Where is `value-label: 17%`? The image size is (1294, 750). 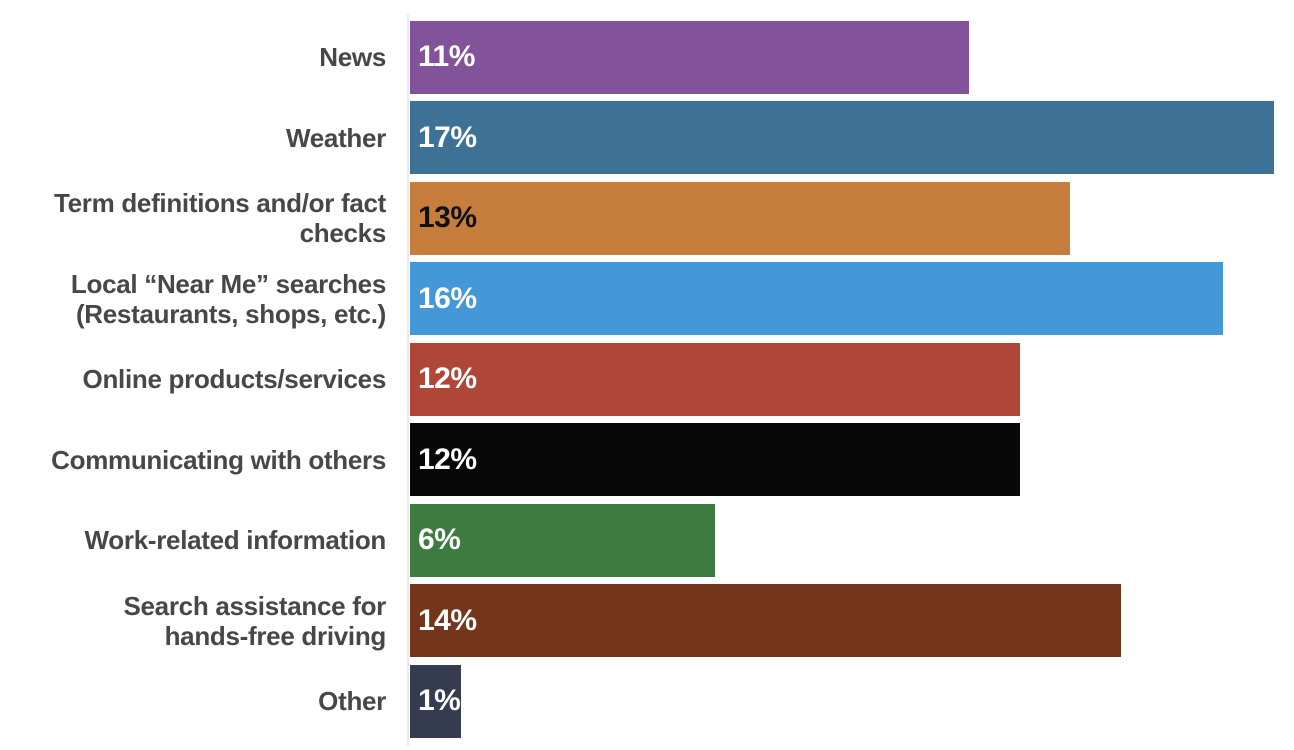 value-label: 17% is located at coordinates (447, 137).